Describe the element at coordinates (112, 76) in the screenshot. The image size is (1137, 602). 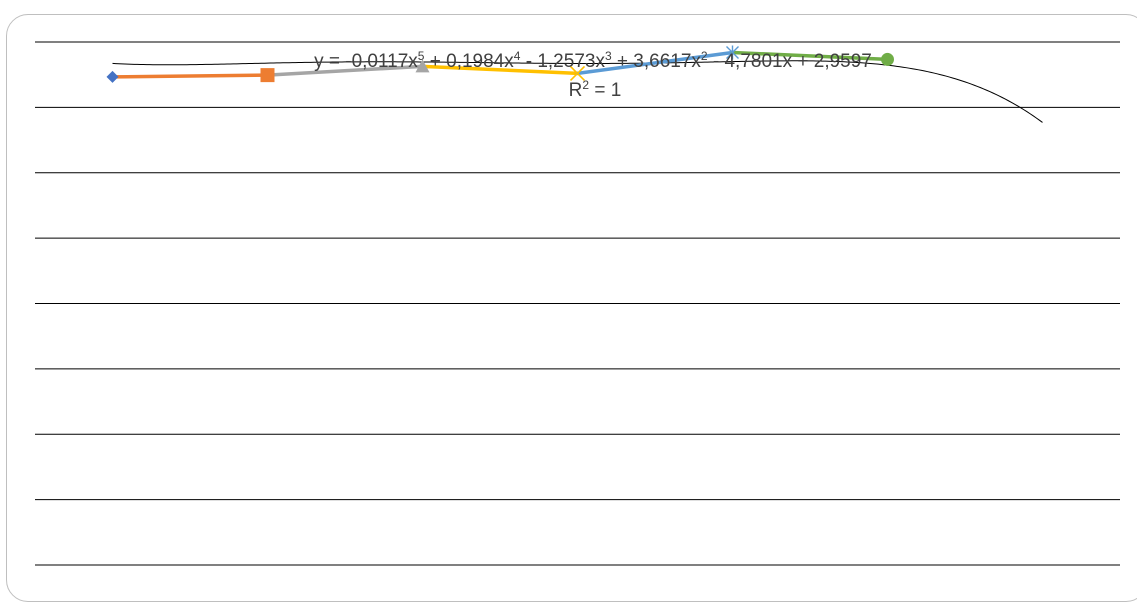
I see `marker-diamond` at that location.